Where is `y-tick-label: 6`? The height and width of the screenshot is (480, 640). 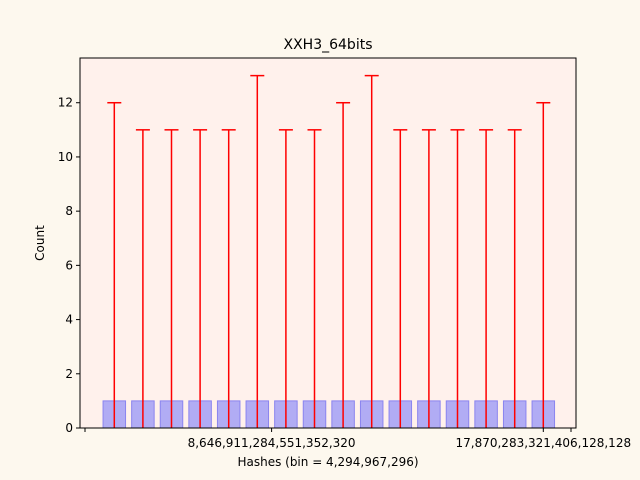
y-tick-label: 6 is located at coordinates (69, 265).